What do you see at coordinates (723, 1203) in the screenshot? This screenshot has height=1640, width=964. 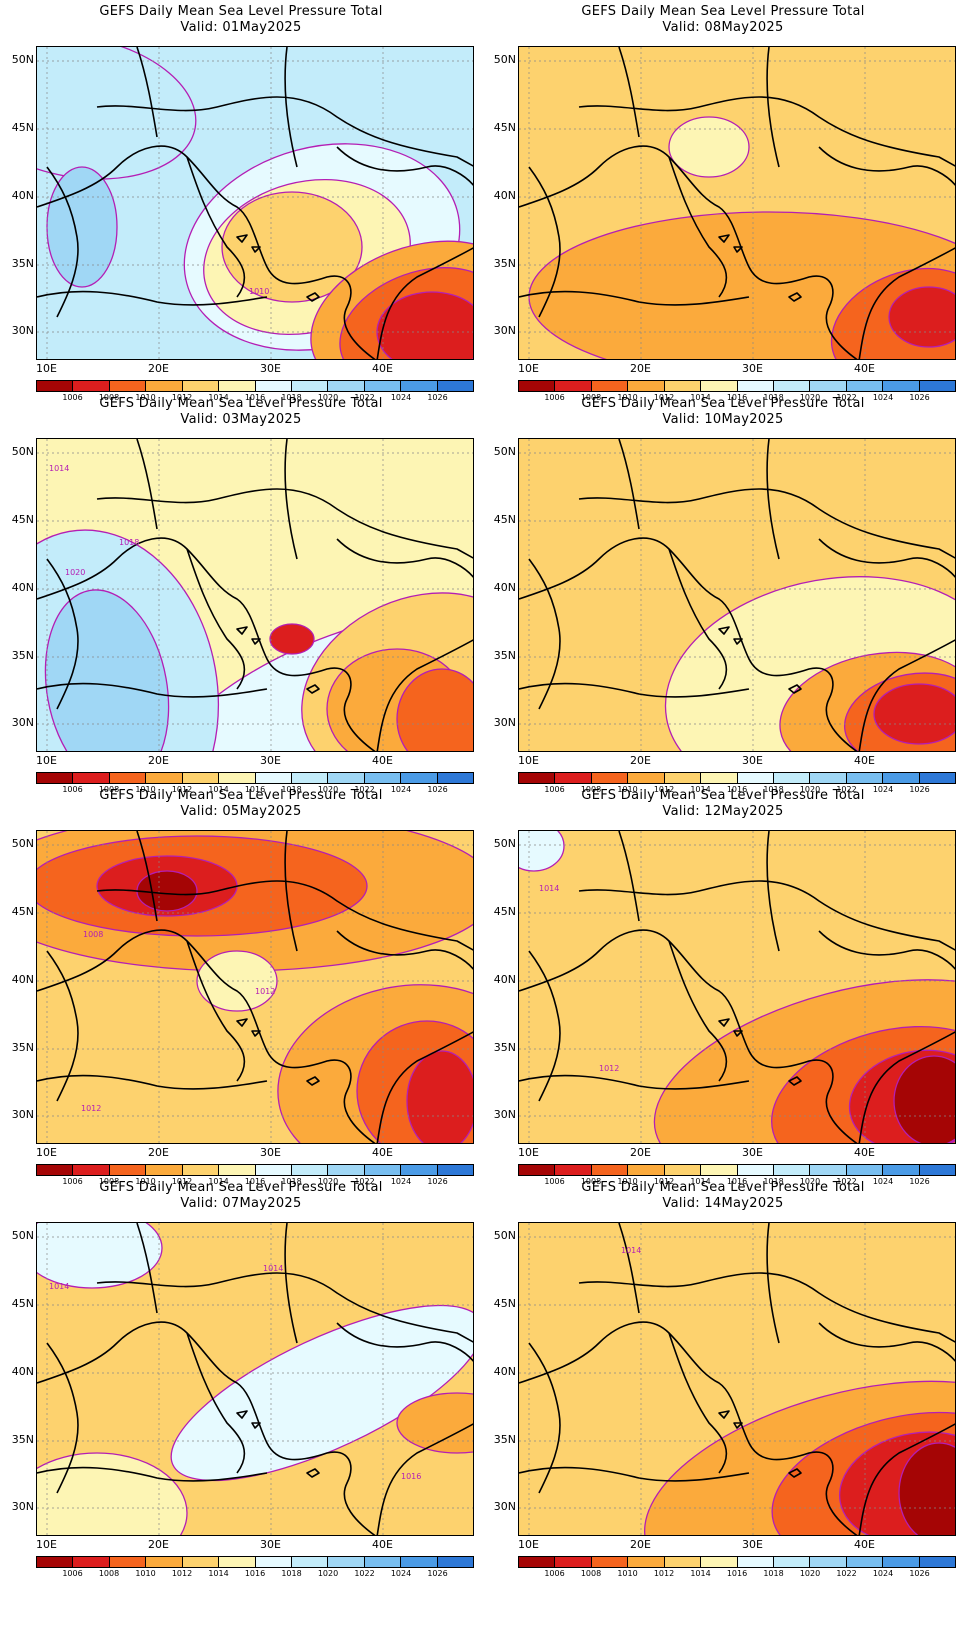 I see `panel-valid-date: Valid: 14May2025` at bounding box center [723, 1203].